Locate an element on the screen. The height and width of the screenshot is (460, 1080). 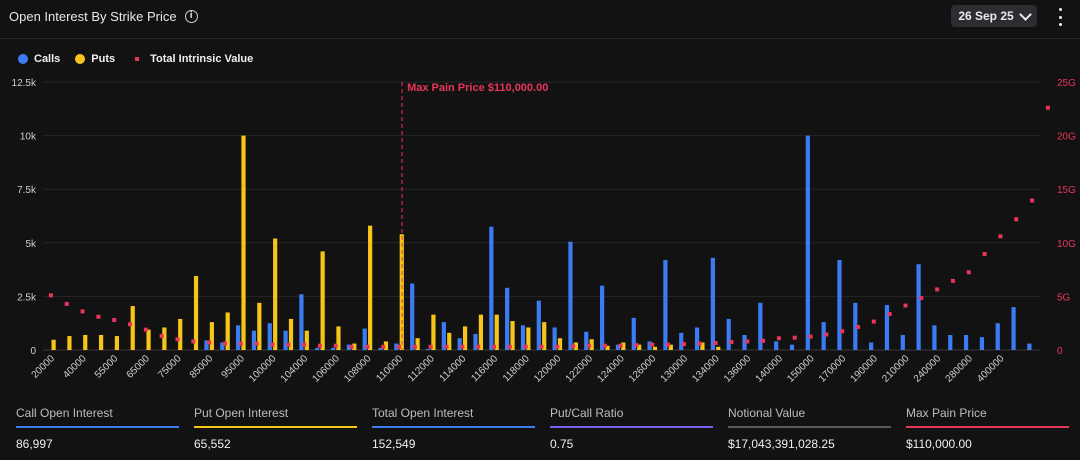
legend-label-puts: Puts is located at coordinates (103, 59).